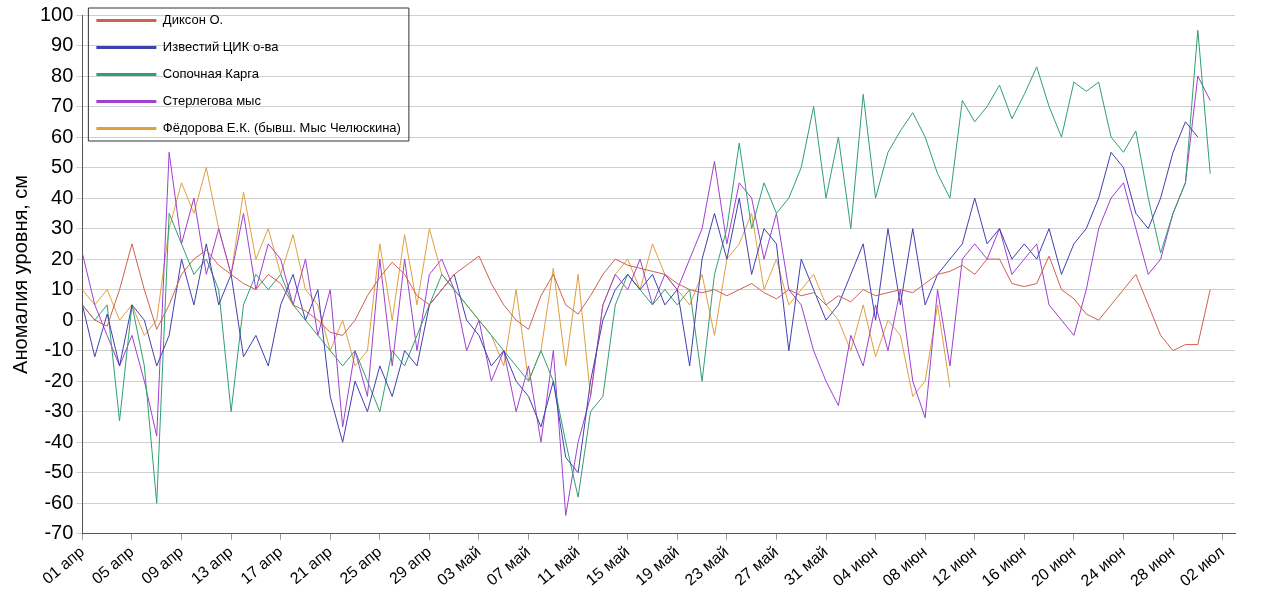  Describe the element at coordinates (954, 566) in the screenshot. I see `x-tick-label: 12 июн` at that location.